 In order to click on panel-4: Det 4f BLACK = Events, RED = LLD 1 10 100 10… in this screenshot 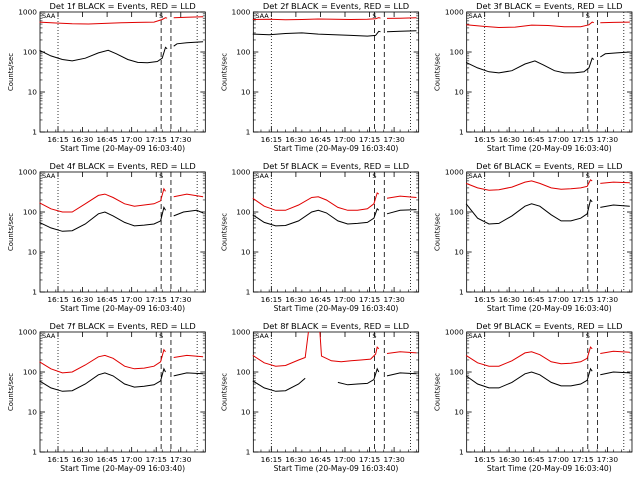, I will do `click(106, 237)`.